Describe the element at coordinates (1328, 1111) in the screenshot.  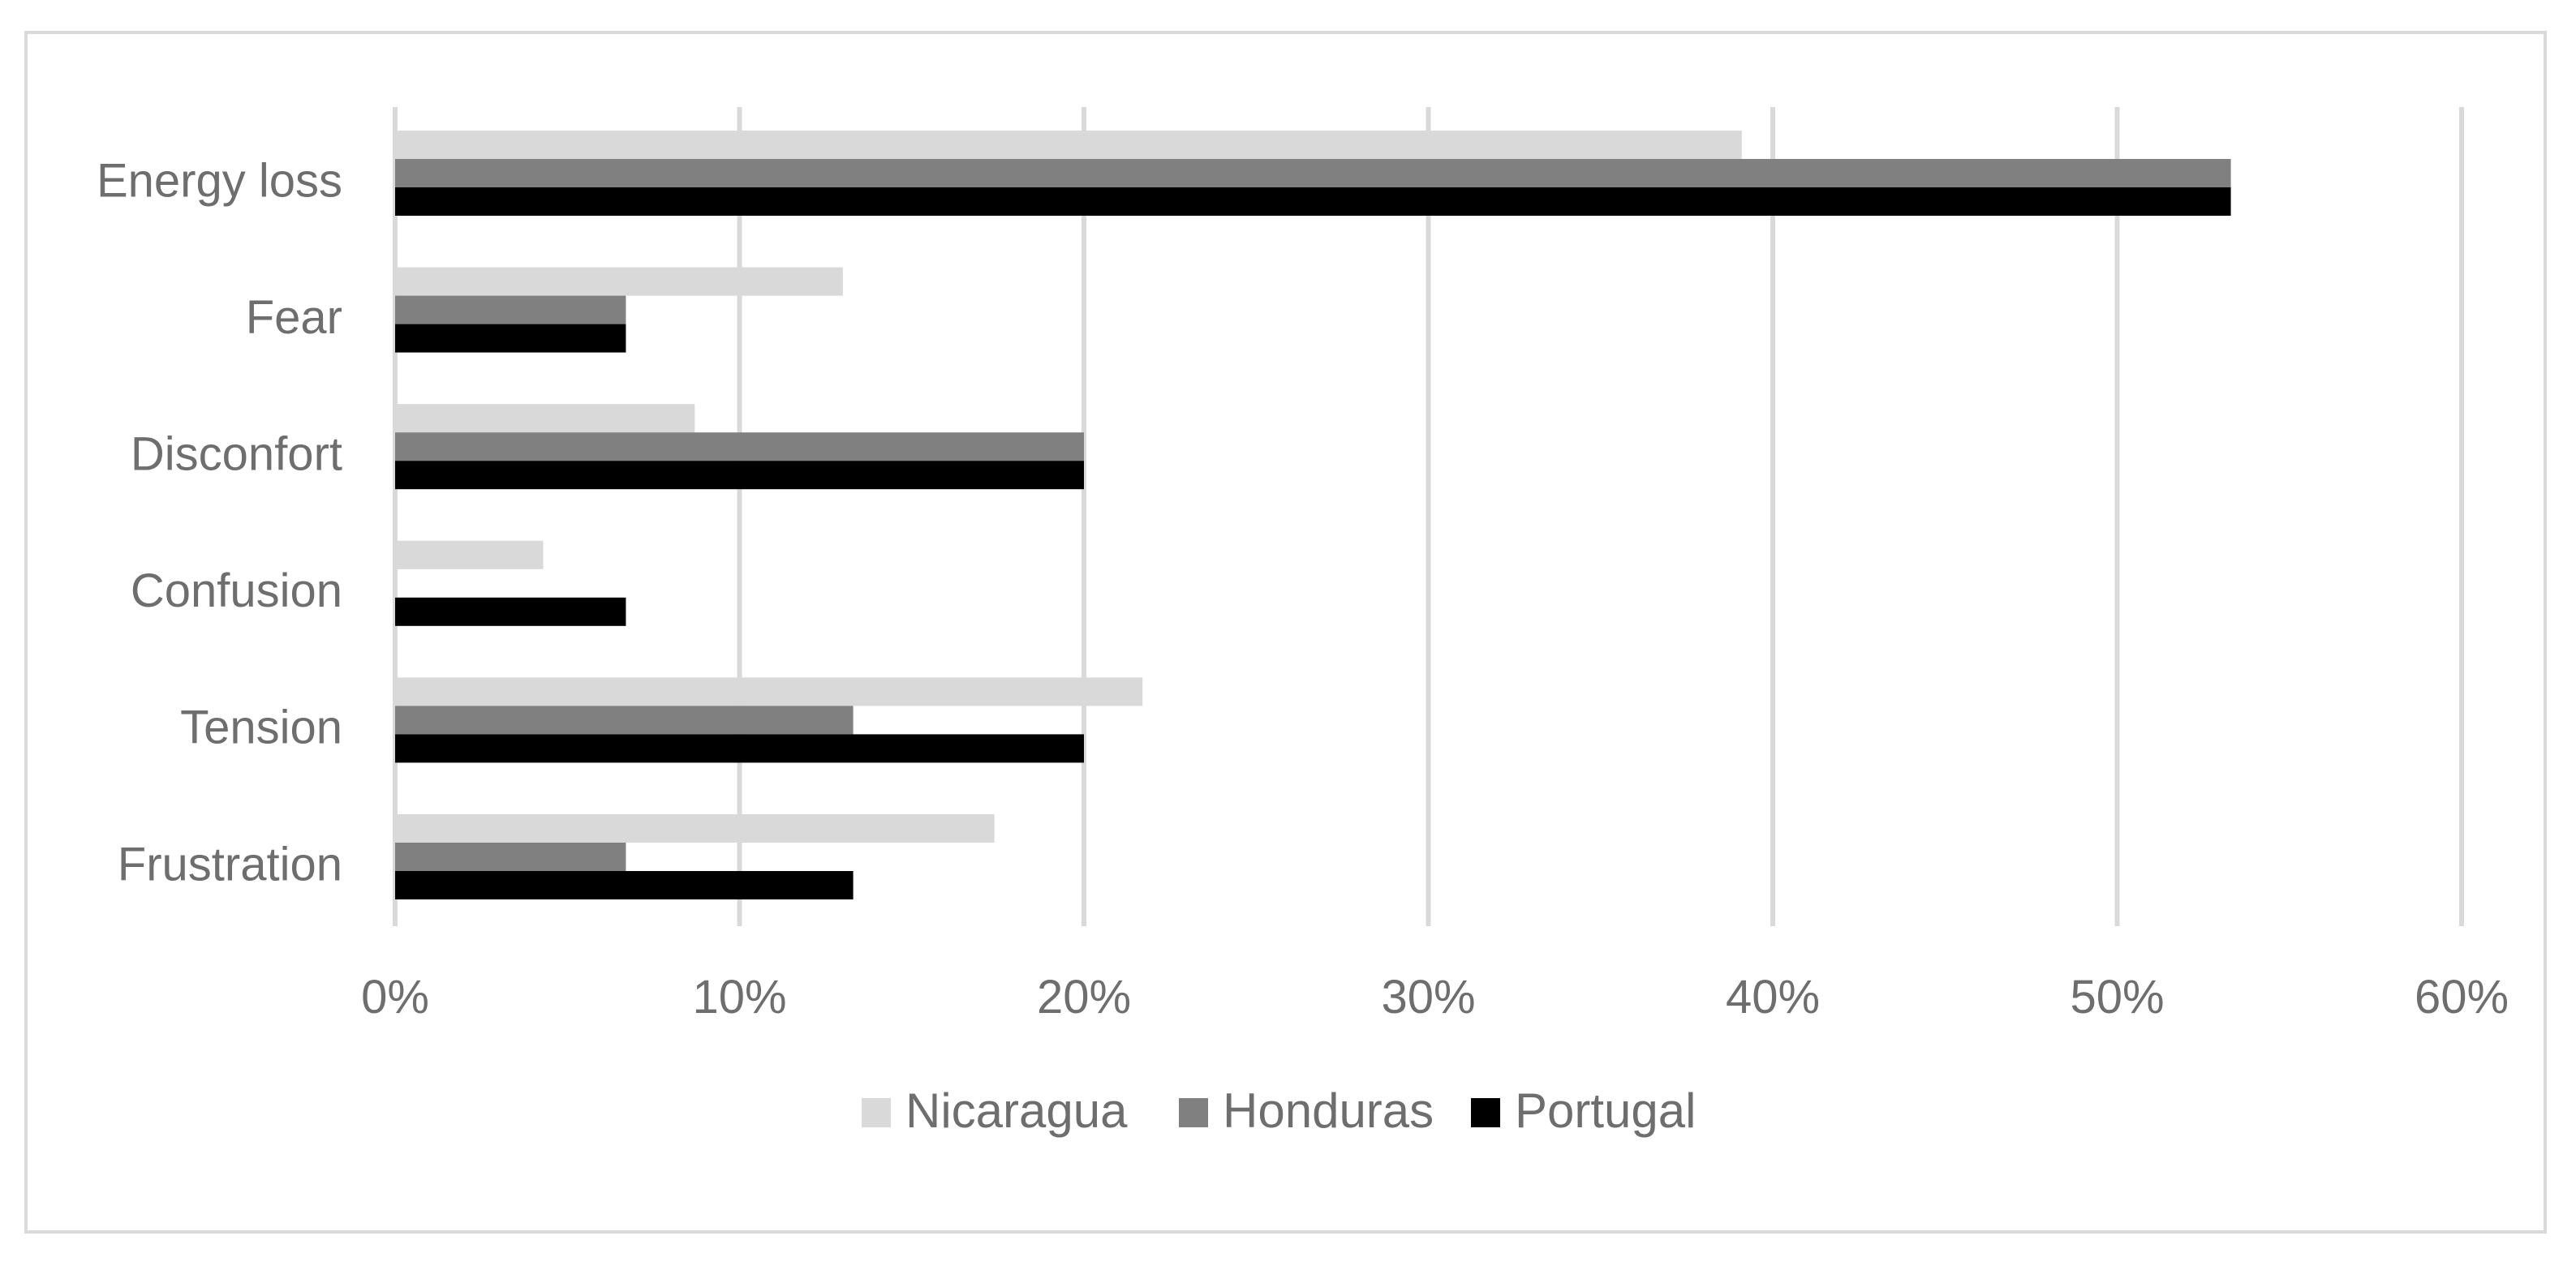
I see `legend-label-honduras: Honduras` at that location.